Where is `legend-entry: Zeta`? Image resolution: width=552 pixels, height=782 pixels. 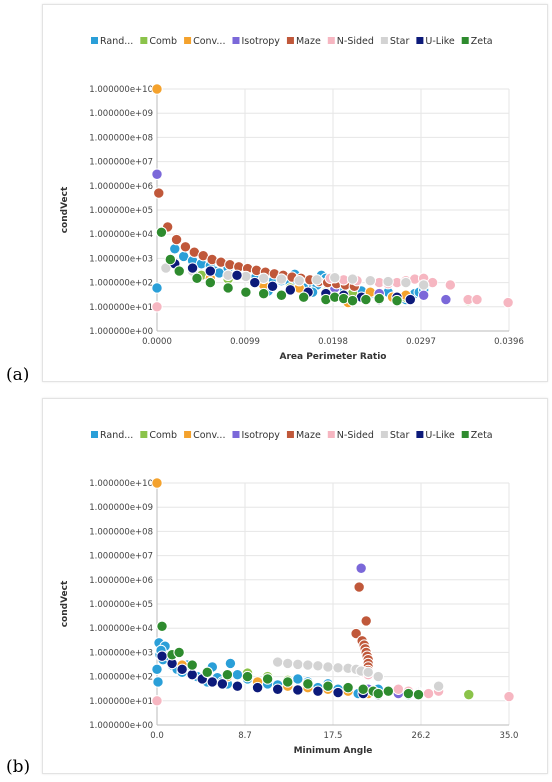 legend-entry: Zeta is located at coordinates (482, 41).